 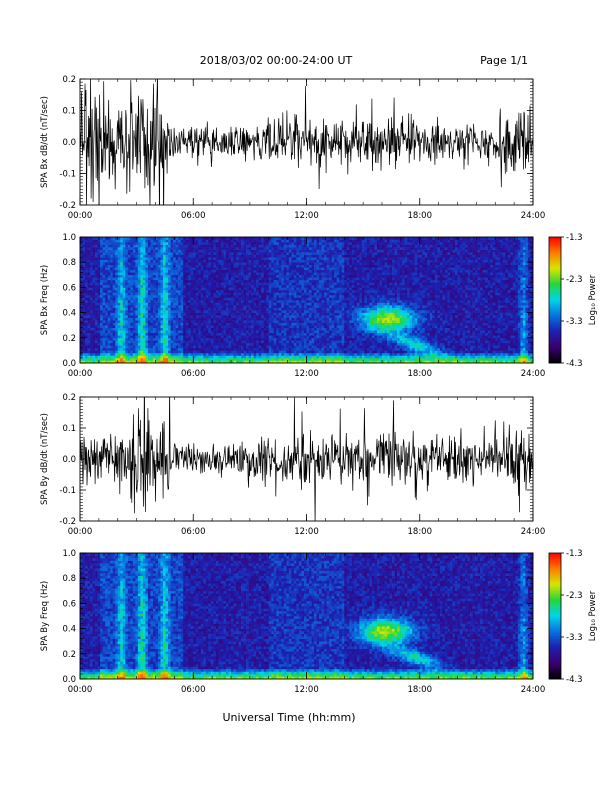 I want to click on y-axis-label: SPA Bx Freq (Hz), so click(x=45, y=300).